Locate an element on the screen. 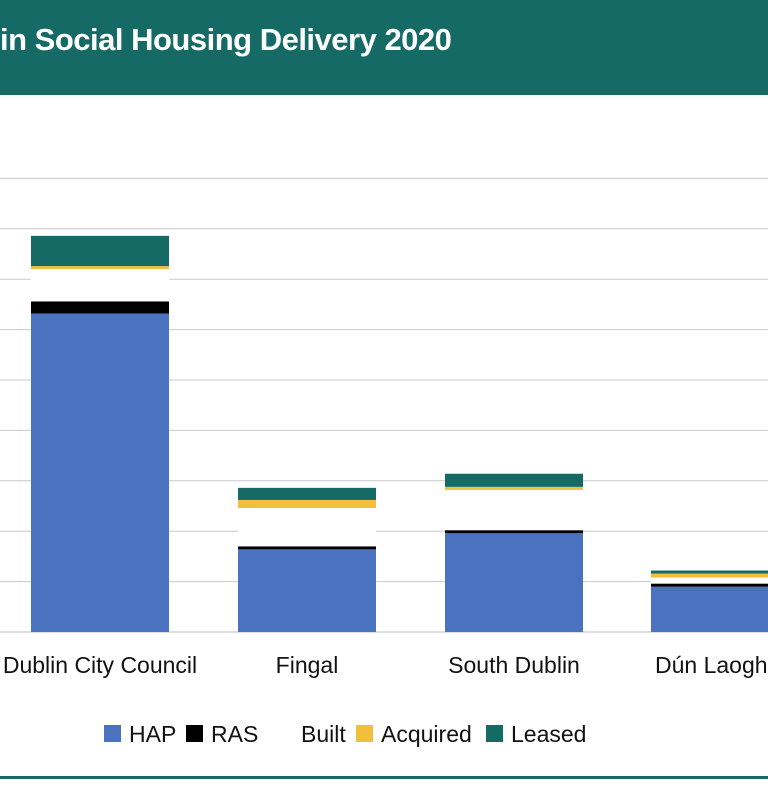  bar-south-dublin-built is located at coordinates (514, 510).